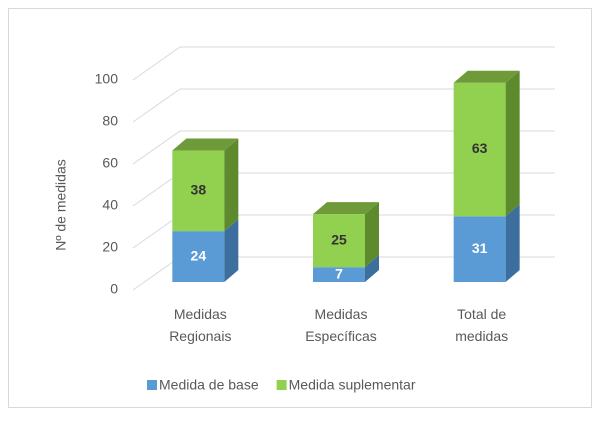 The height and width of the screenshot is (421, 600). I want to click on data-label: 24, so click(199, 255).